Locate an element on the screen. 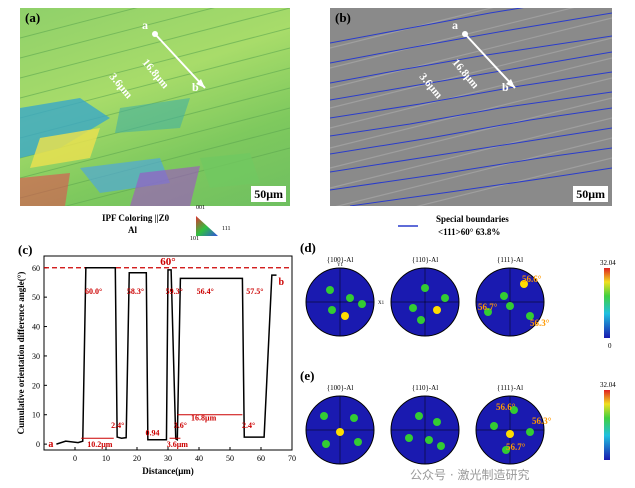 The image size is (635, 488). ipf-legend-material: Al is located at coordinates (132, 230).